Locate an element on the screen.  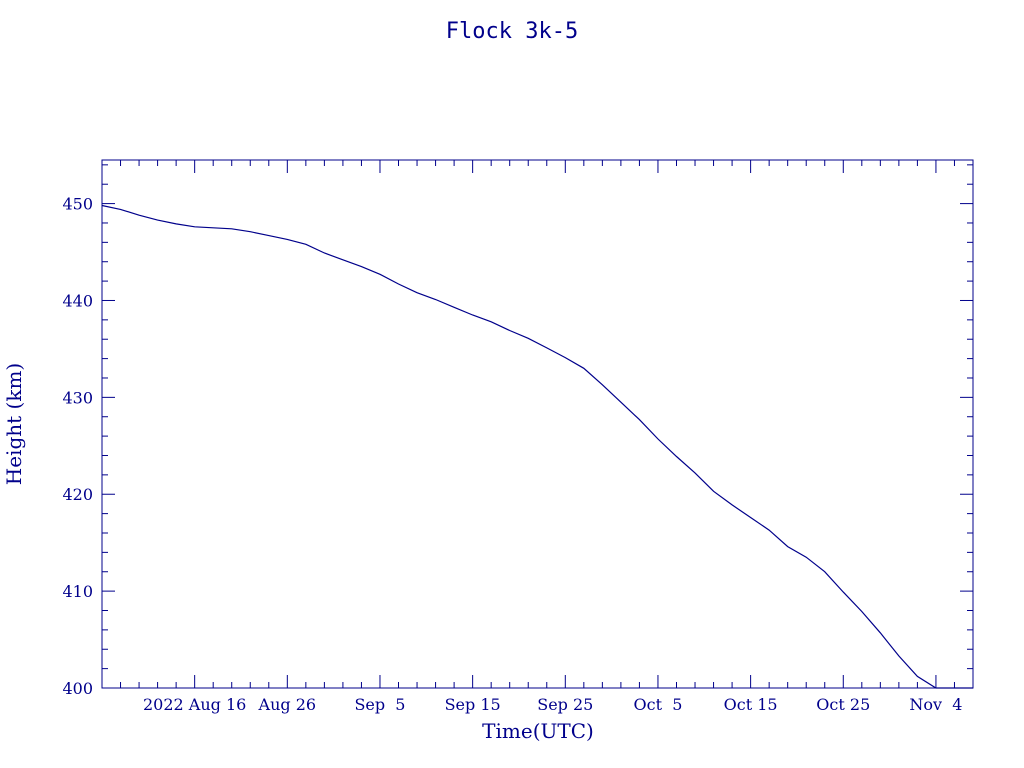
y-tick-label: 400 is located at coordinates (77, 688).